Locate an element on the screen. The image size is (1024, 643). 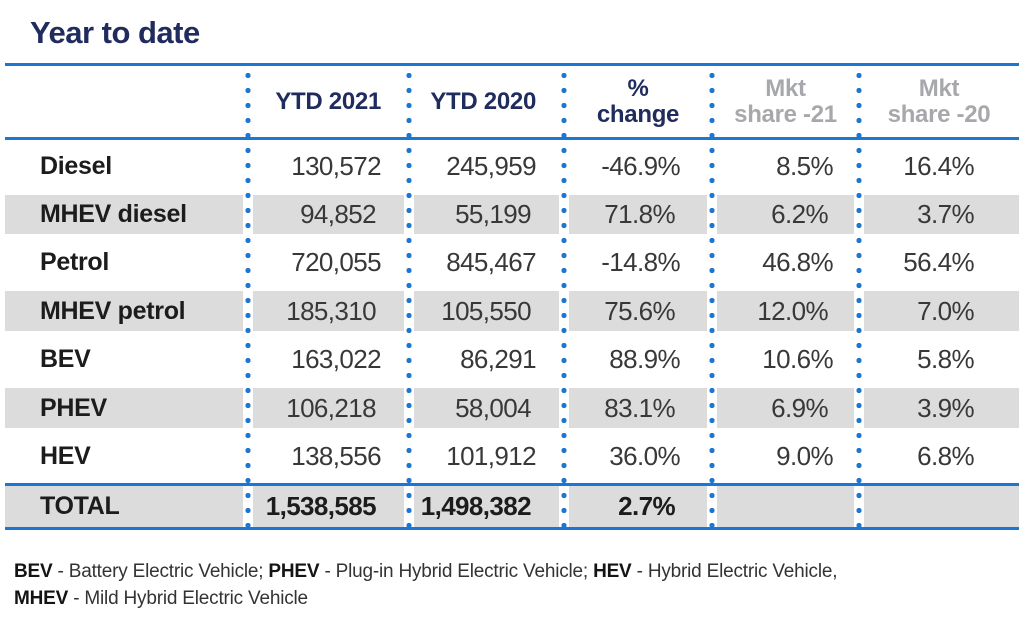
pct-change-cell: 88.9% is located at coordinates (644, 359).